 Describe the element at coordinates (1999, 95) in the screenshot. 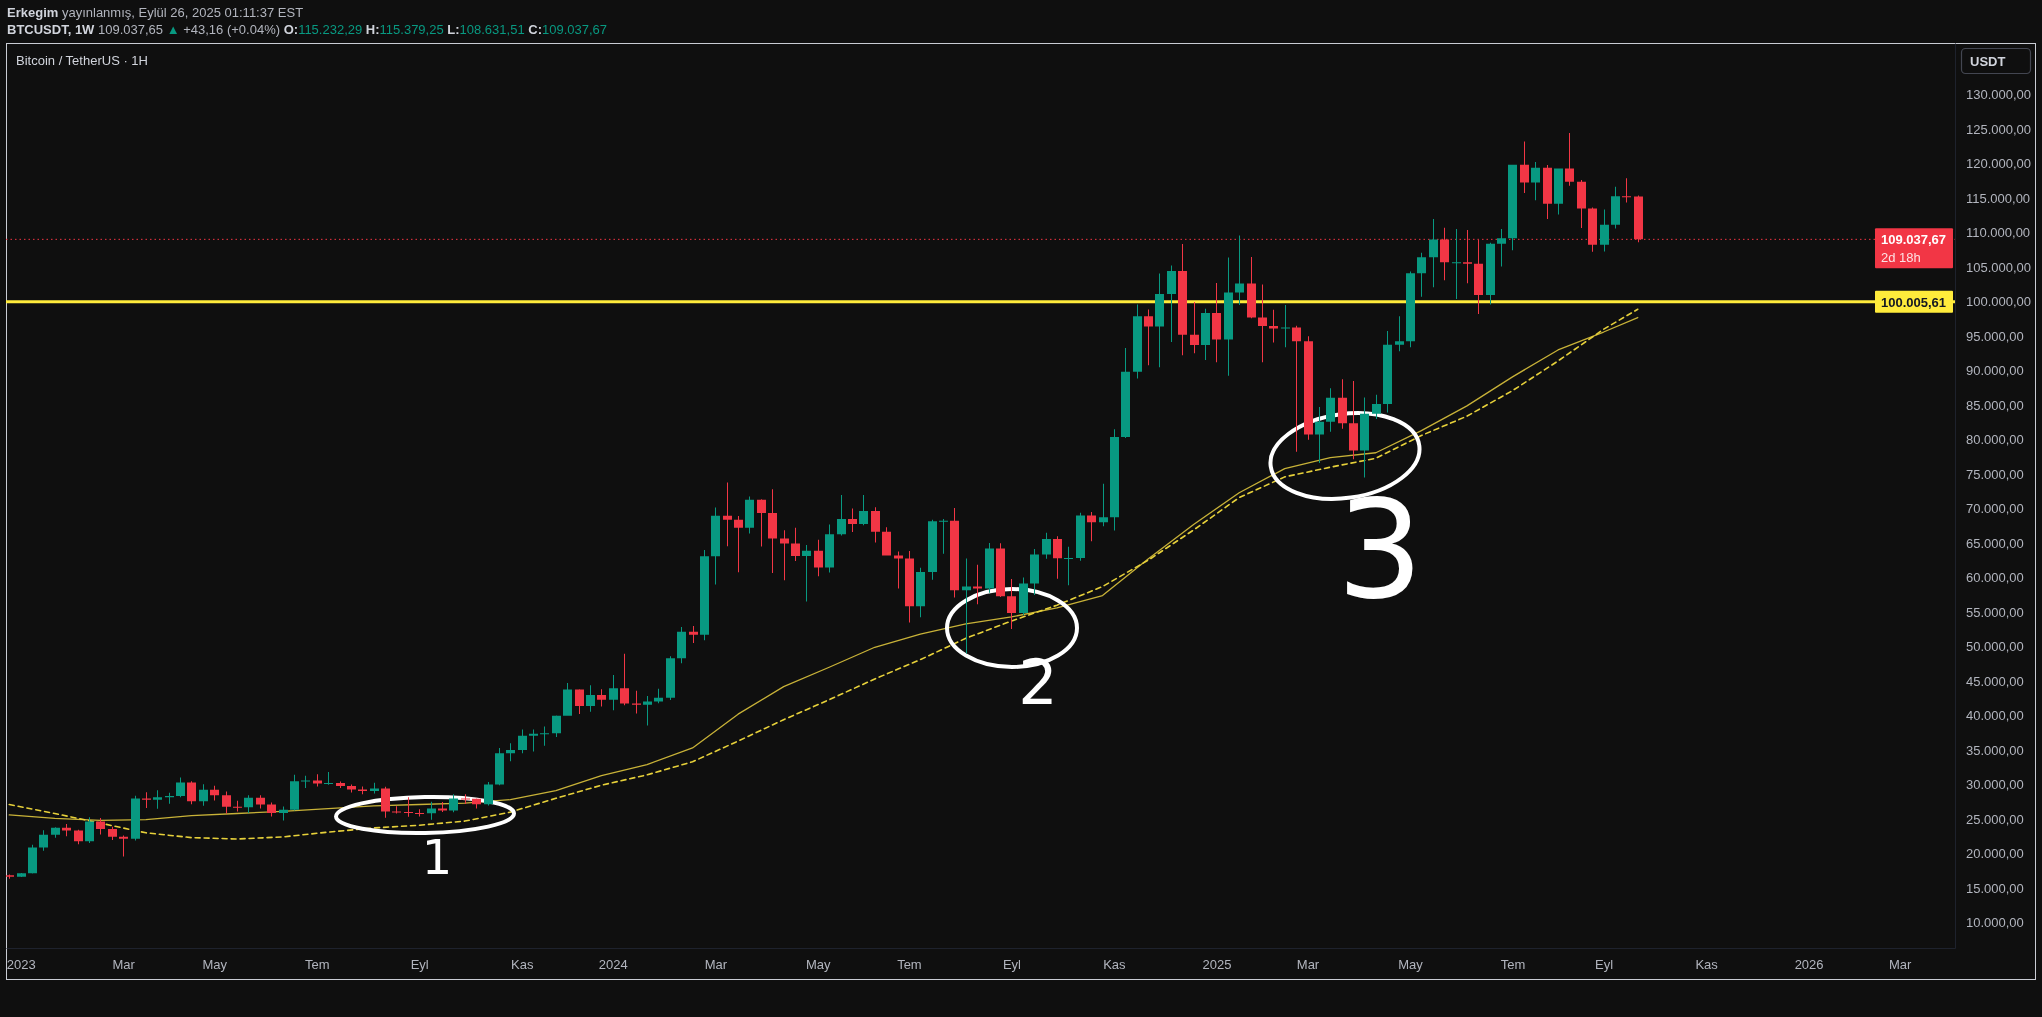

I see `y-tick-label: 130.000,00` at that location.